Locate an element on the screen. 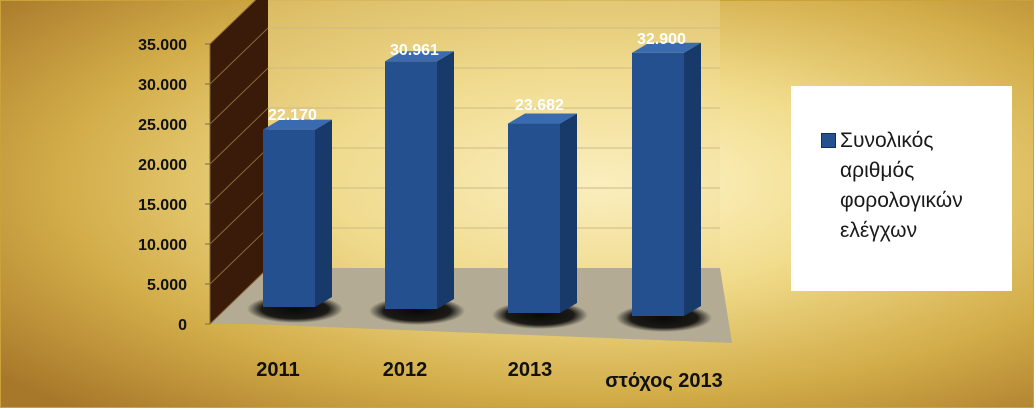 Image resolution: width=1036 pixels, height=410 pixels. data-label: 32.900 is located at coordinates (661, 39).